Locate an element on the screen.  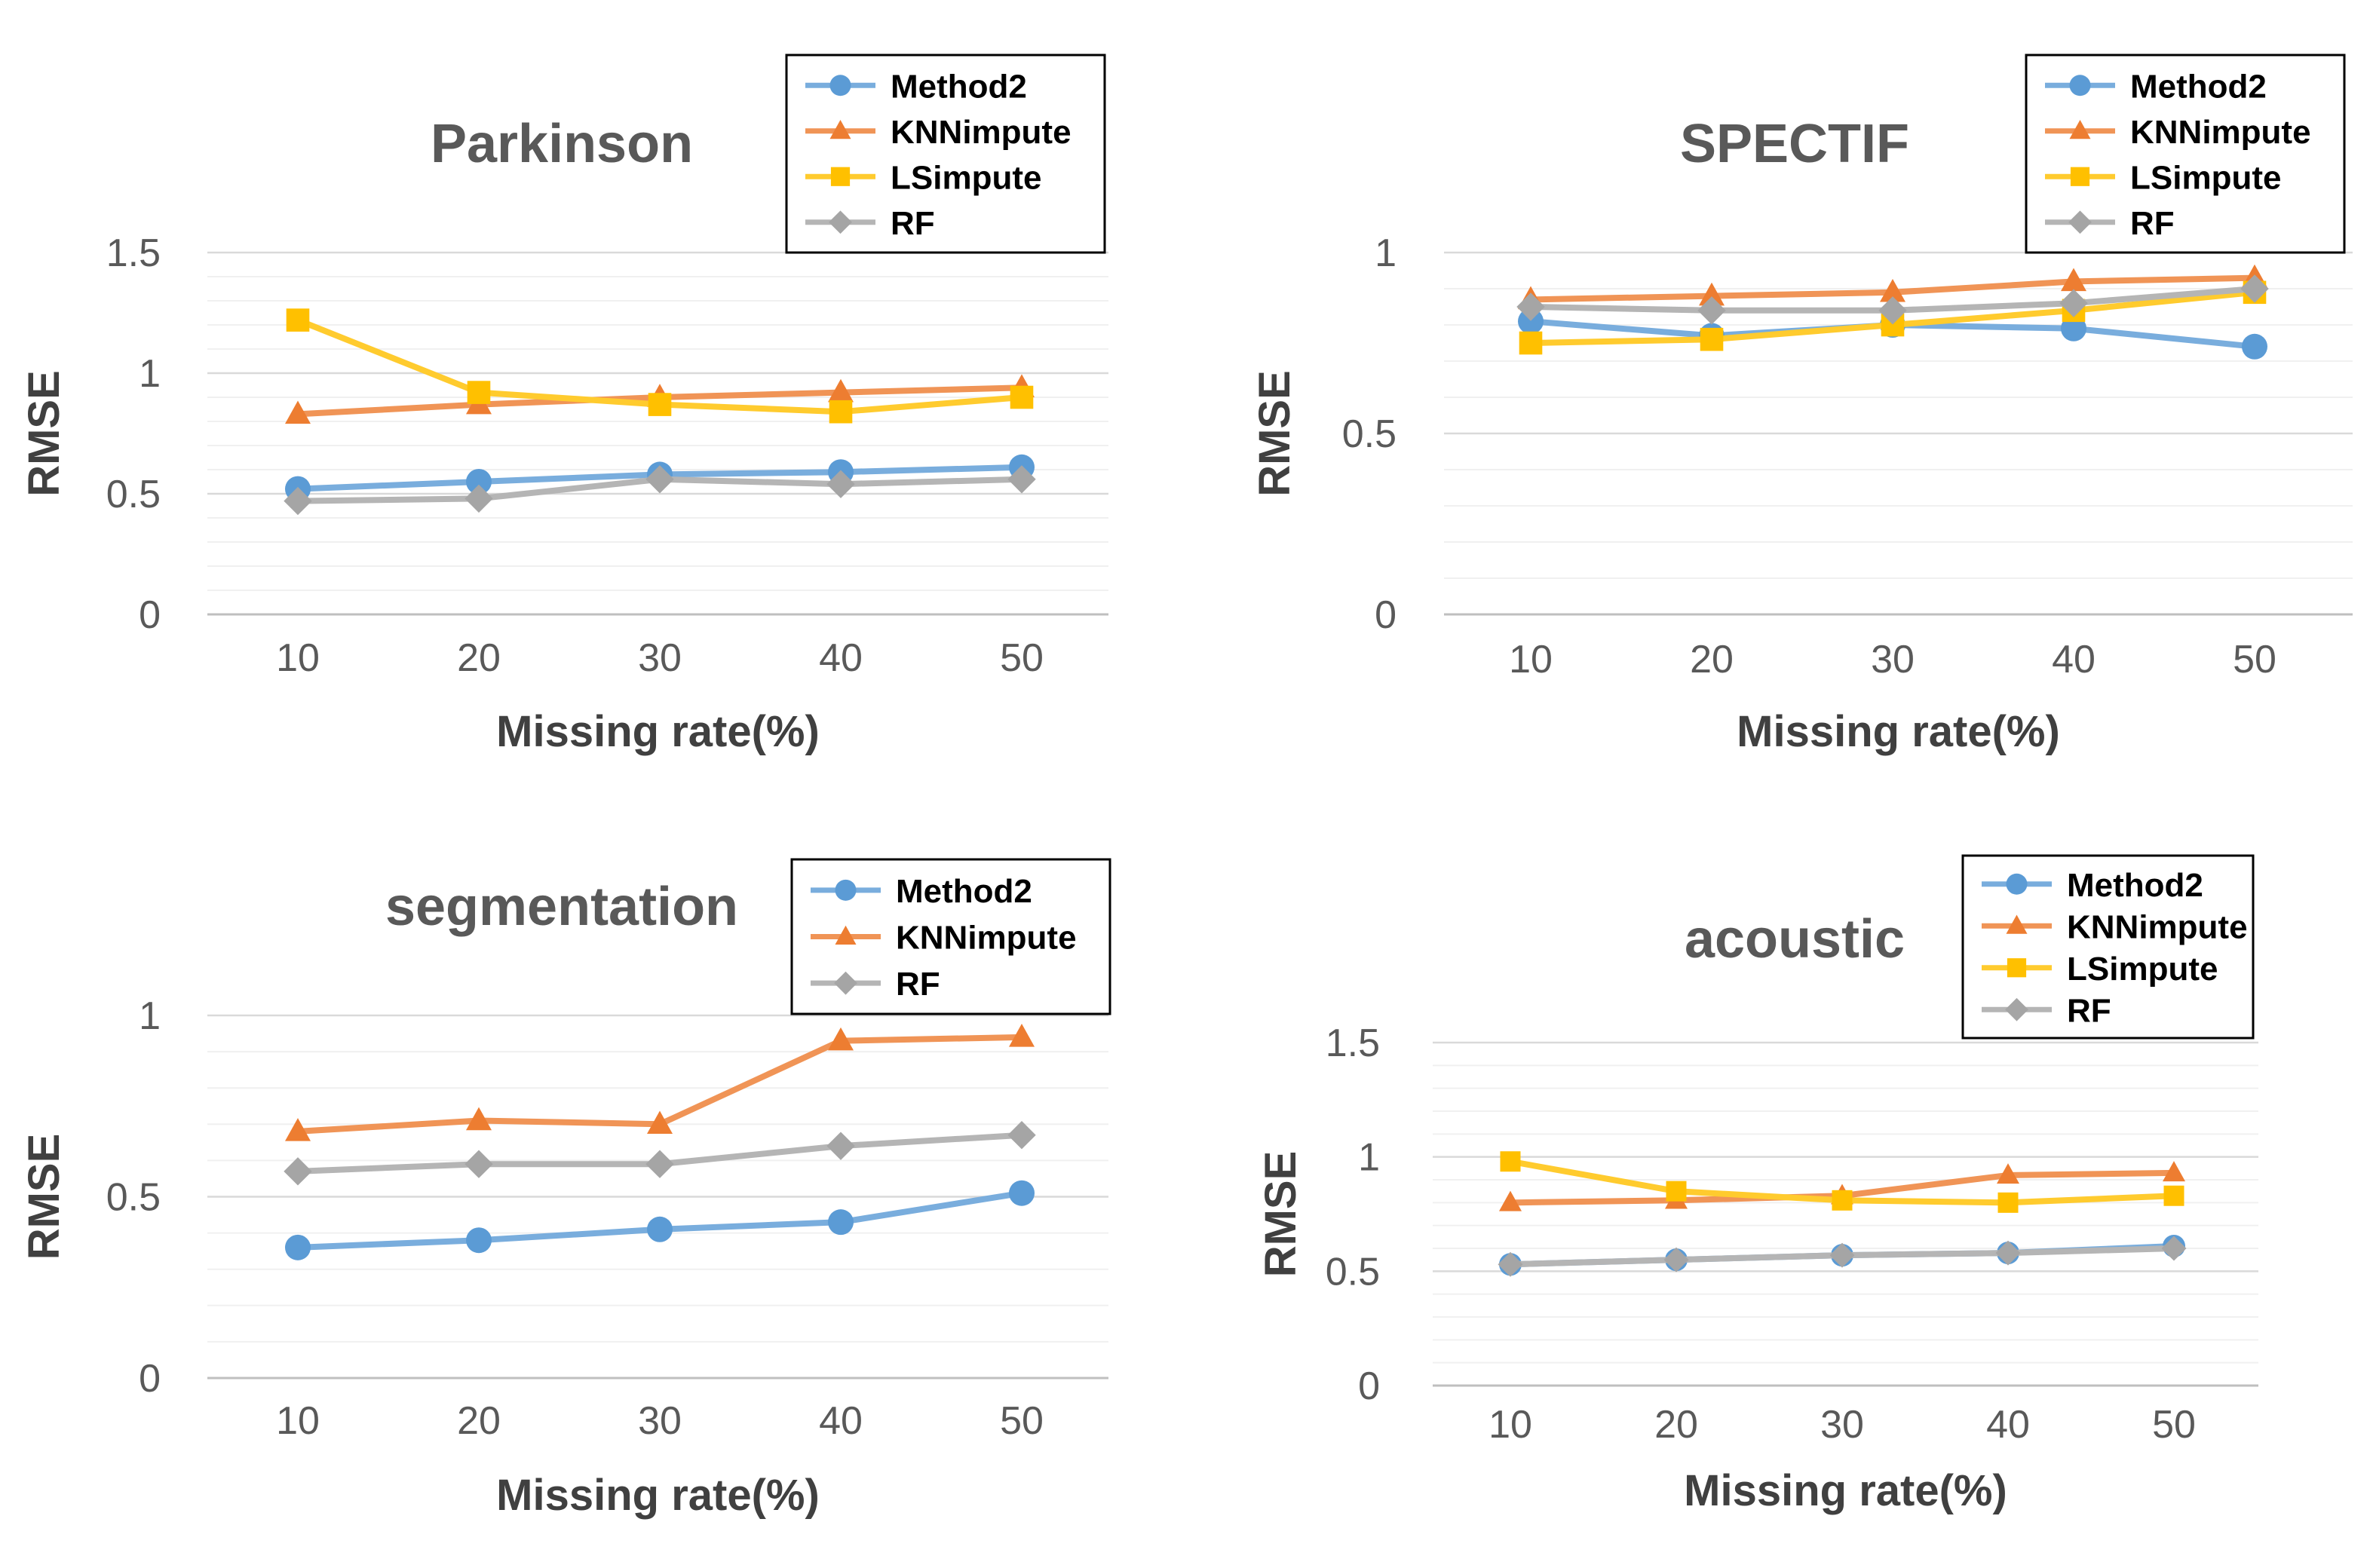
legend: Method2 KNNimpute RF is located at coordinates (950, 936).